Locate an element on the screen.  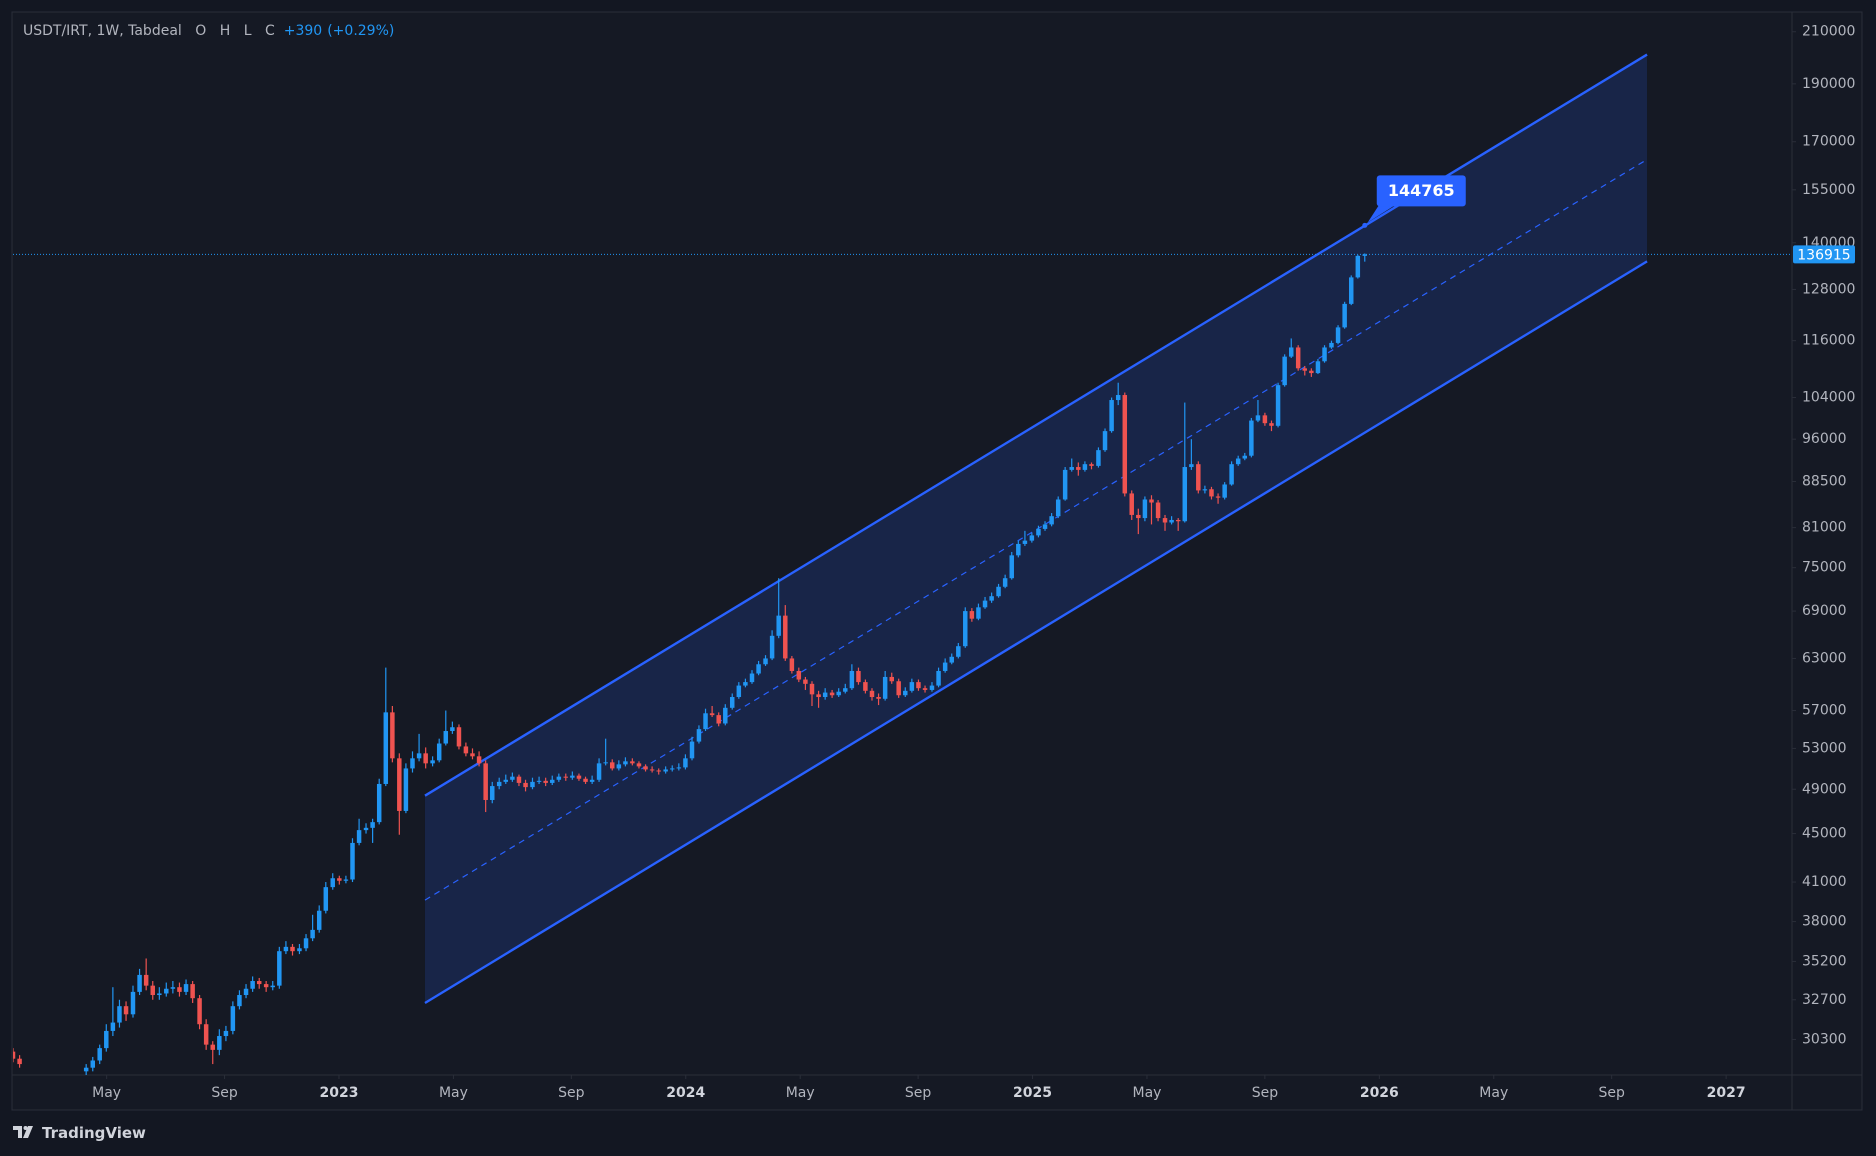
x-tick-label: 2027 is located at coordinates (1726, 1093).